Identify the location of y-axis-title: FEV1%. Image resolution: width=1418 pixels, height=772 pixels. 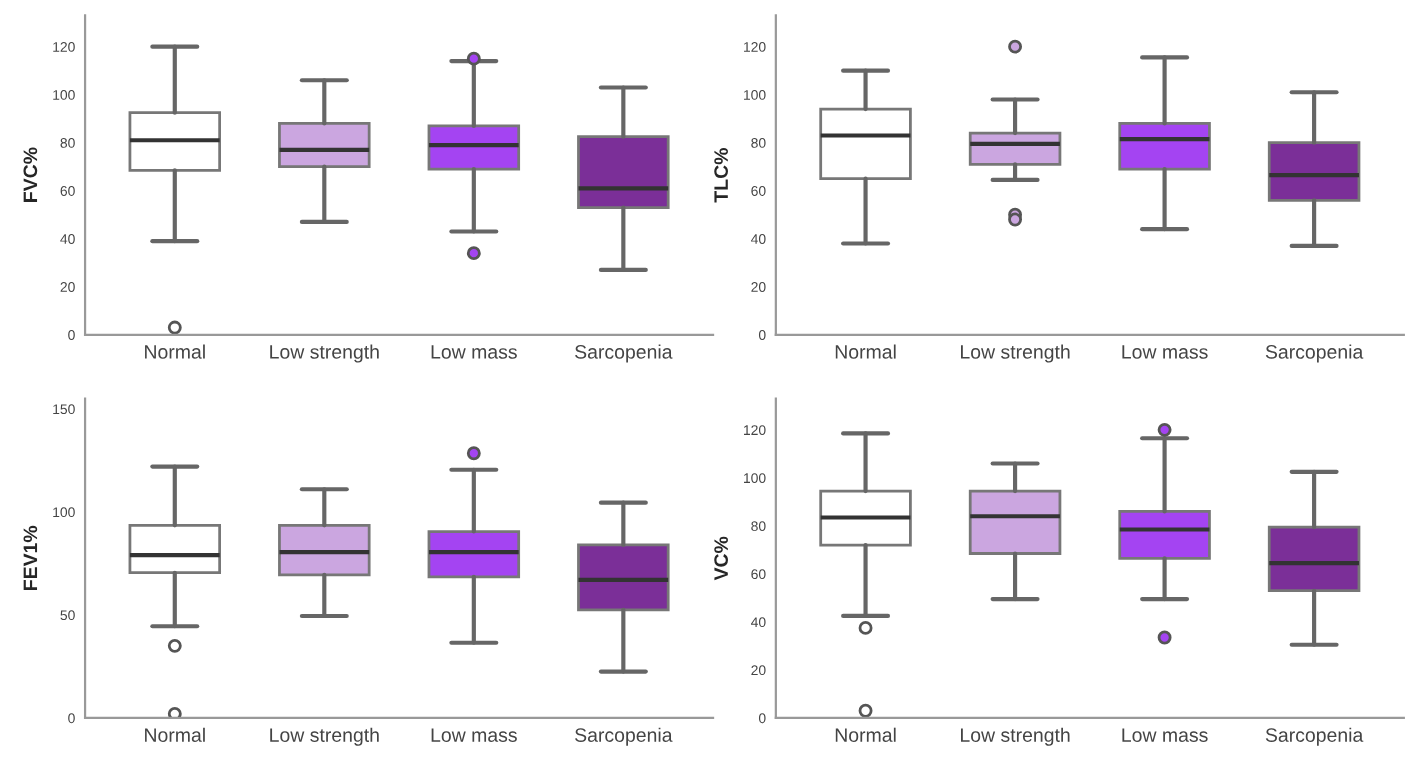
(30, 557).